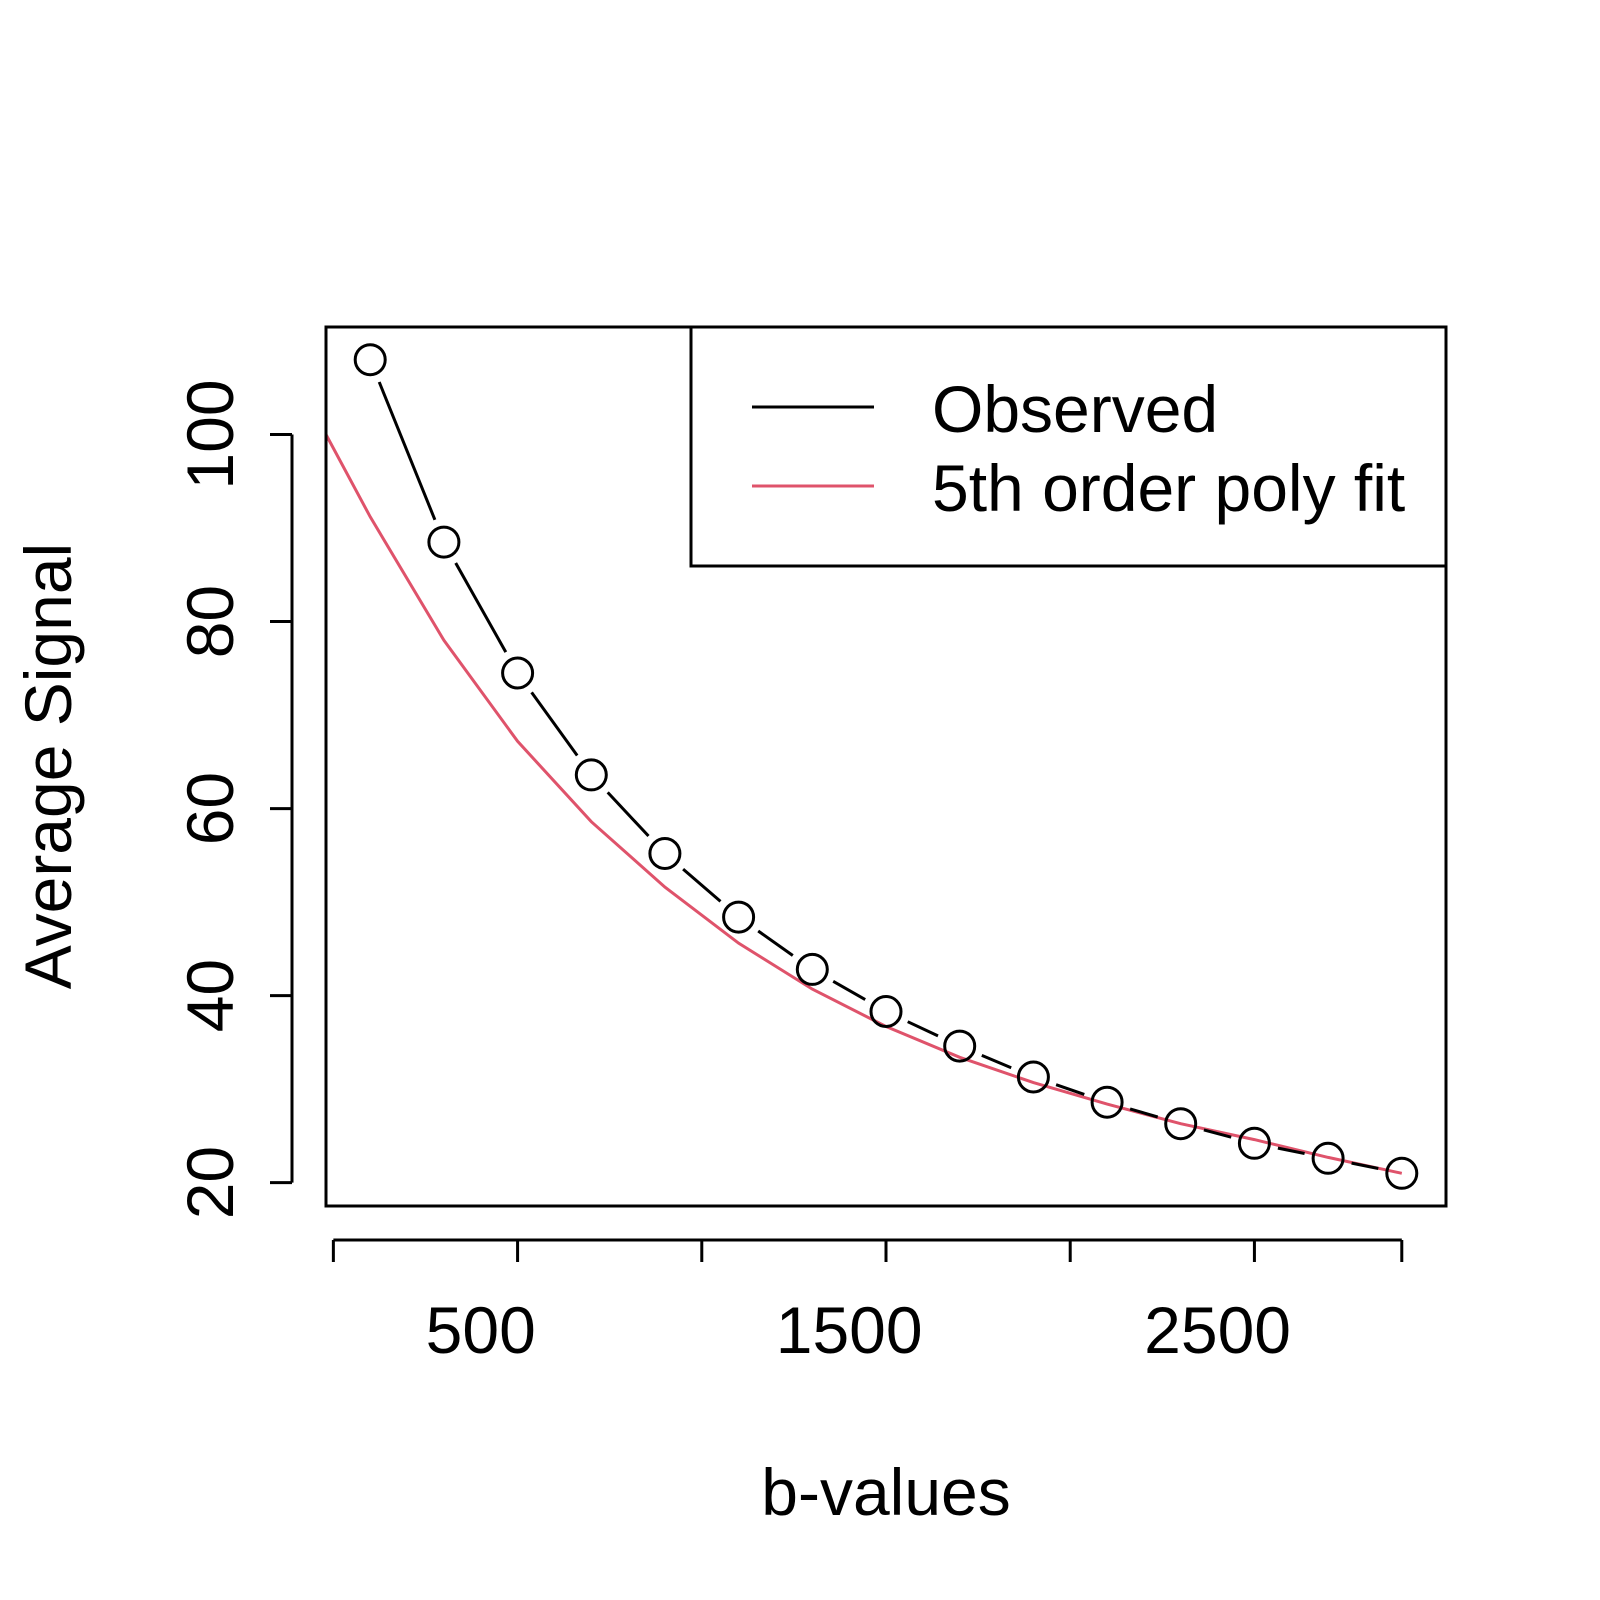 This screenshot has width=1600, height=1600. What do you see at coordinates (210, 995) in the screenshot?
I see `y-tick-label: 40` at bounding box center [210, 995].